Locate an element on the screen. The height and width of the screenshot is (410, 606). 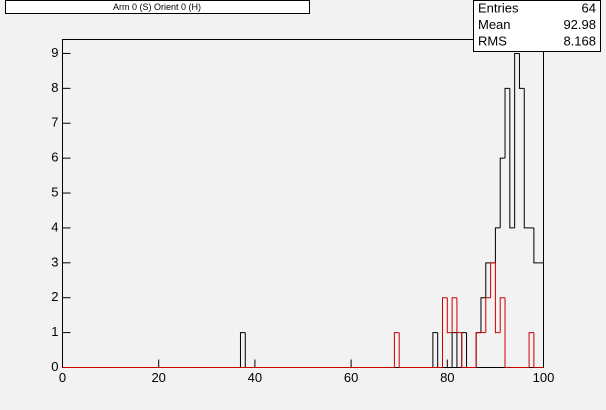
y-tick-label: 5 is located at coordinates (54, 191).